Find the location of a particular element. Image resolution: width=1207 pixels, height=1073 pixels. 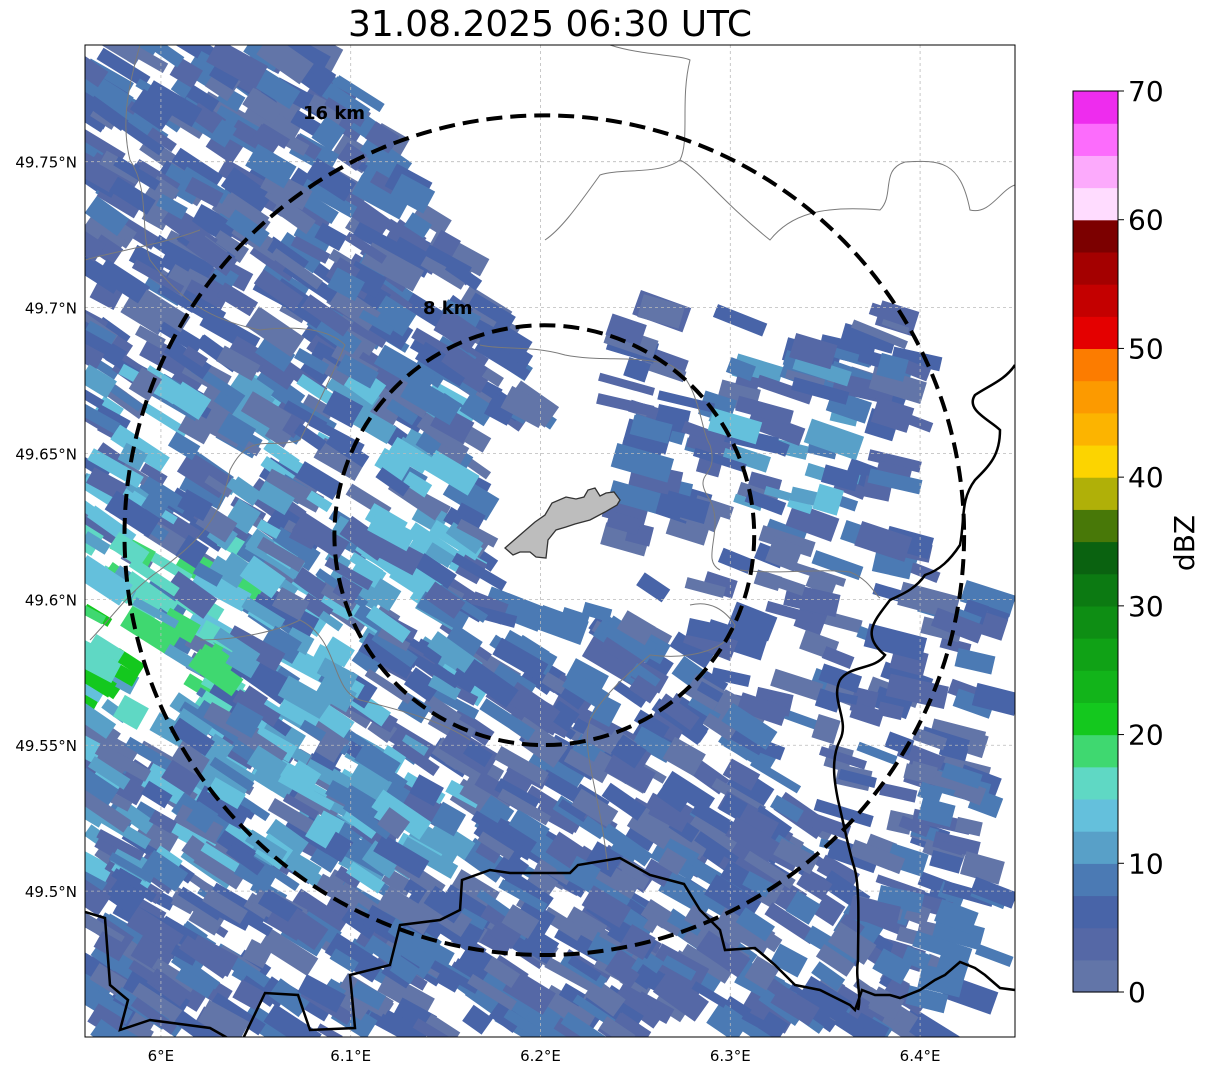

city-outline is located at coordinates (562, 523).